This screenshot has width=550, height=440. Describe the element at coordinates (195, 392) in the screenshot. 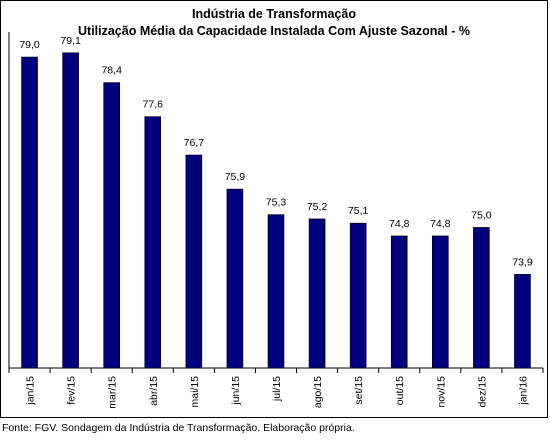

I see `x-tick-label: mai/15` at that location.